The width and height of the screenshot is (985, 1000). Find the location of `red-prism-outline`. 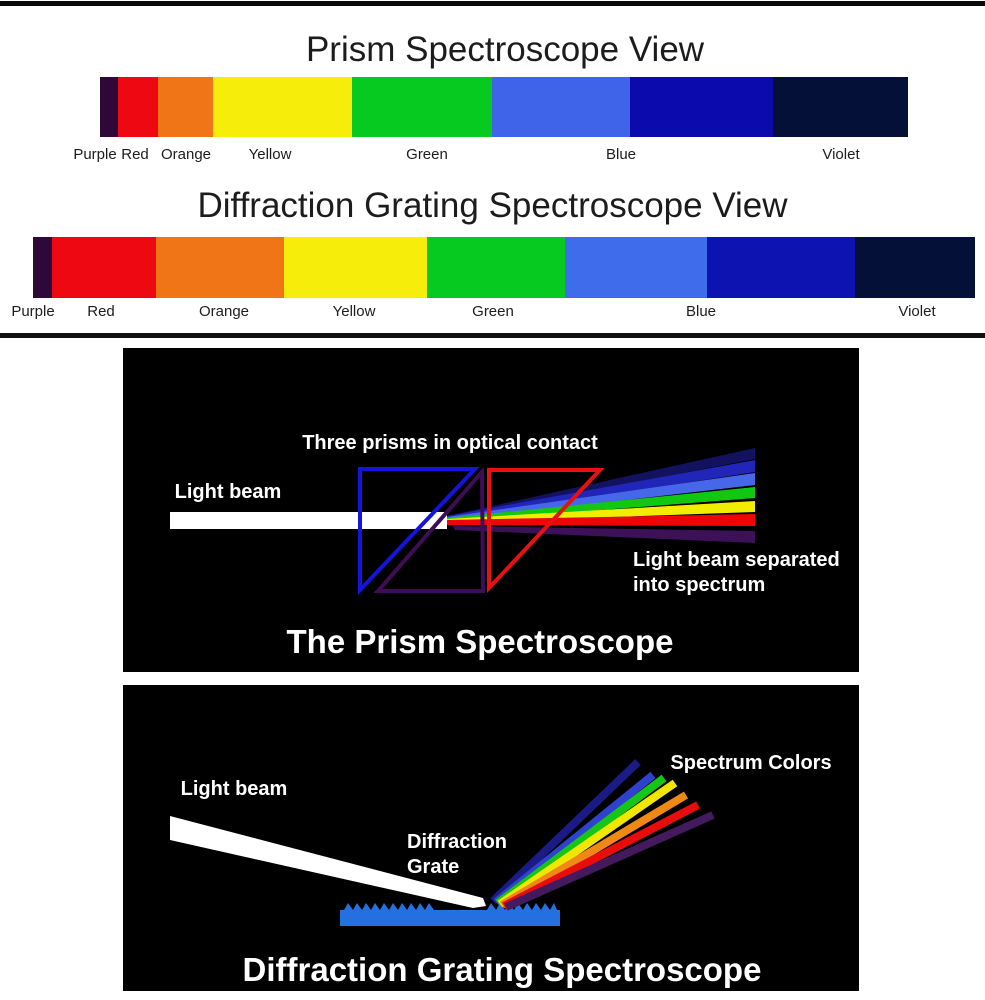

red-prism-outline is located at coordinates (546, 531).